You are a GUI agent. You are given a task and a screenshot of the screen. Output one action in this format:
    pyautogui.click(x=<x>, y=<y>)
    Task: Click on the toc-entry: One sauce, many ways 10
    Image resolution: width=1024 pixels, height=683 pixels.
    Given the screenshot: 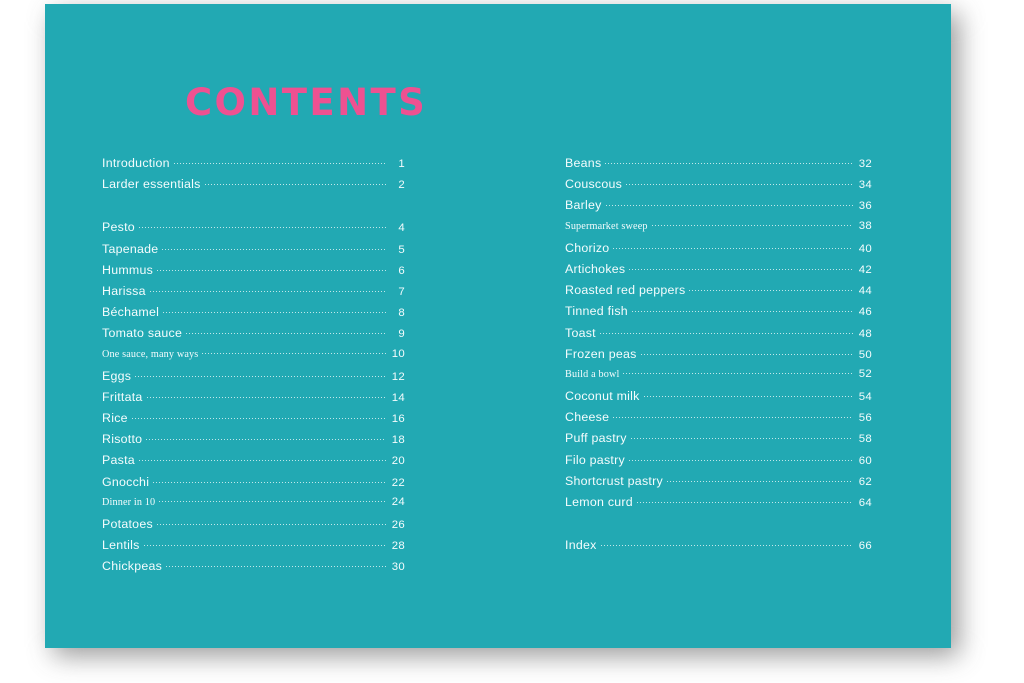 What is the action you would take?
    pyautogui.click(x=253, y=358)
    